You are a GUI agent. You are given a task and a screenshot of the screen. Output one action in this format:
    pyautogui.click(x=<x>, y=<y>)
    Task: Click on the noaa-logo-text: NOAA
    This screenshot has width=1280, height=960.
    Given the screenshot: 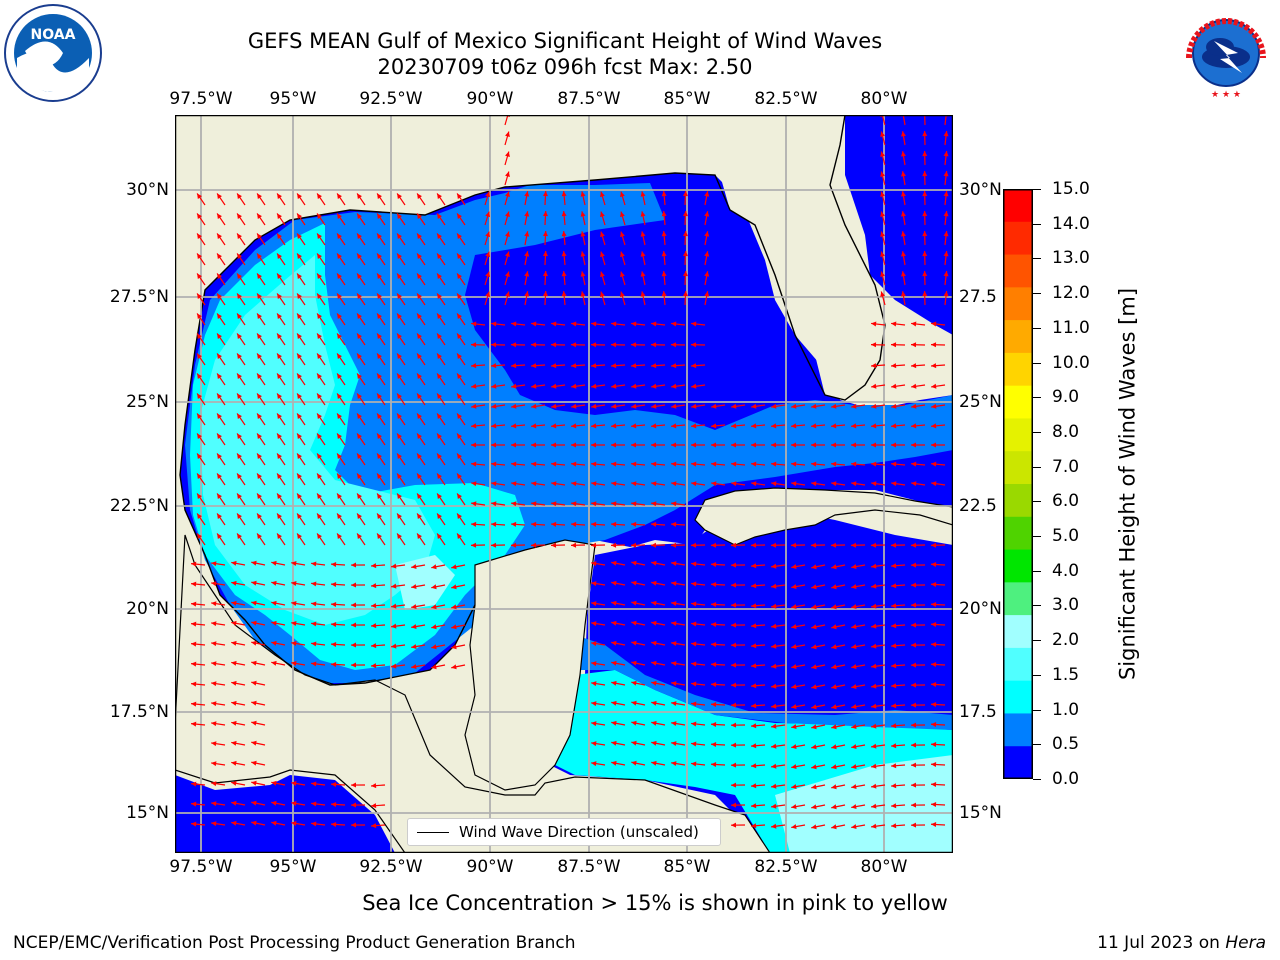 What is the action you would take?
    pyautogui.click(x=53, y=35)
    